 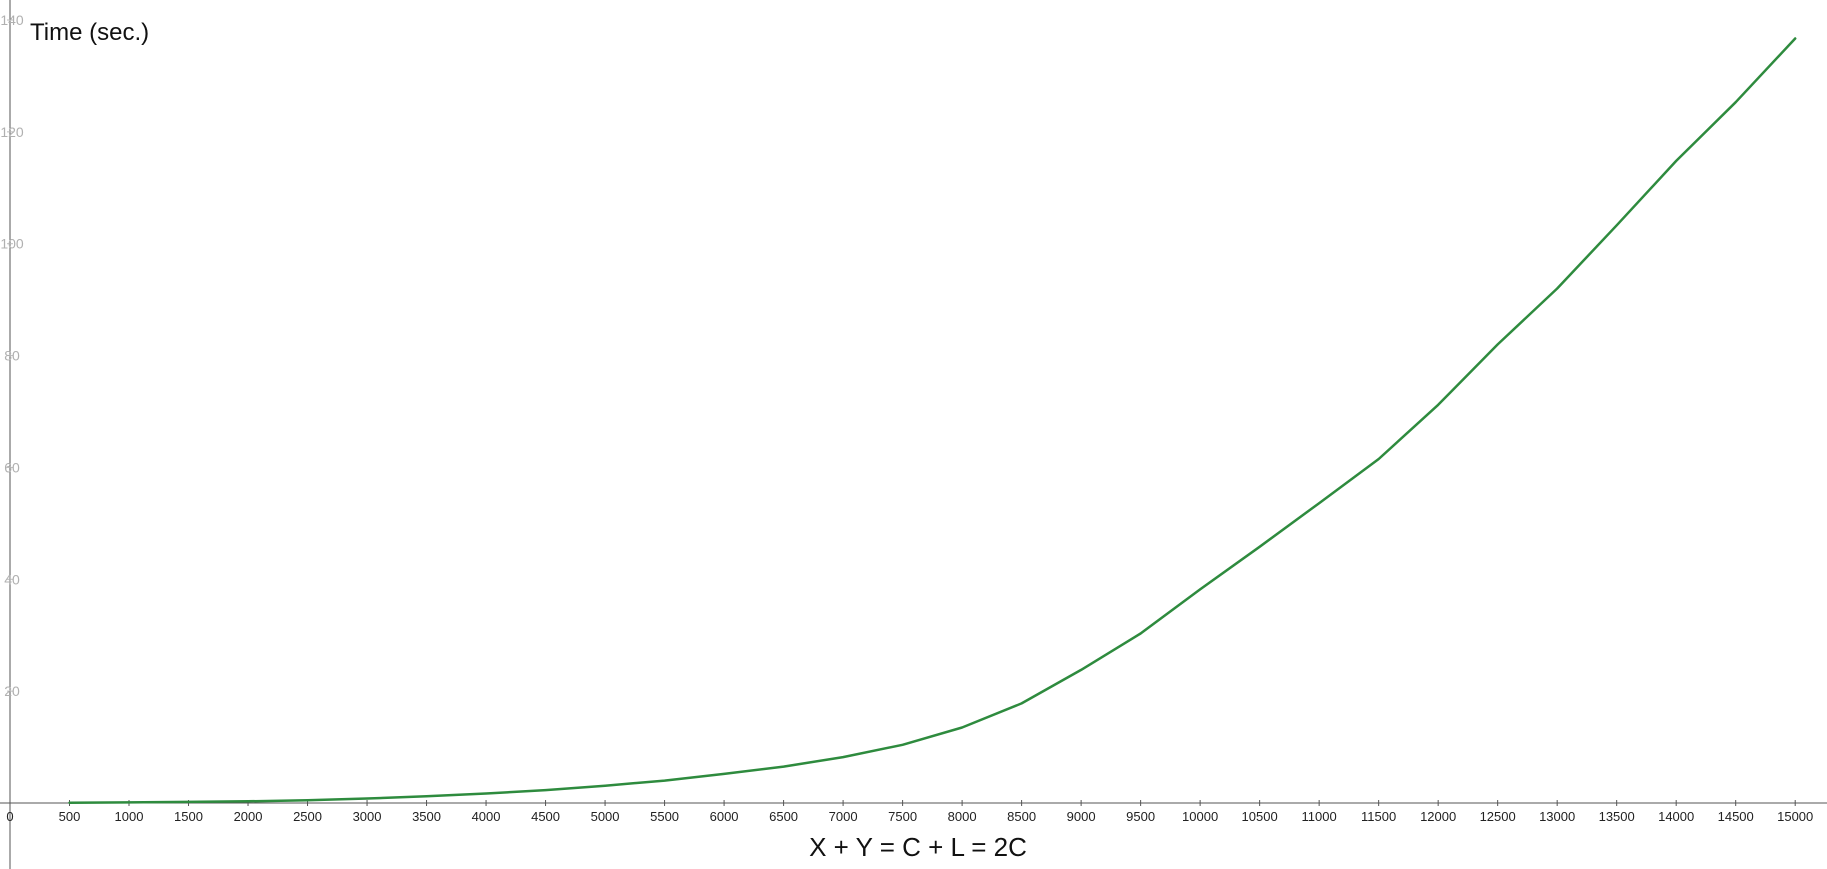 I want to click on x-tick-label: 12000, so click(x=1438, y=816).